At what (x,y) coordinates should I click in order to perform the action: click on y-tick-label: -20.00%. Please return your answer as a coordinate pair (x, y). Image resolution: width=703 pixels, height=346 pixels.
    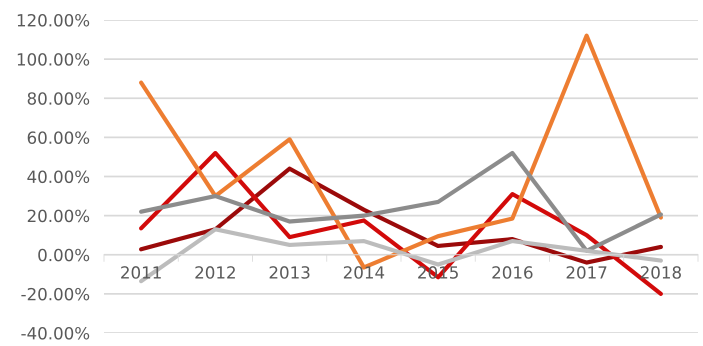
    Looking at the image, I should click on (55, 294).